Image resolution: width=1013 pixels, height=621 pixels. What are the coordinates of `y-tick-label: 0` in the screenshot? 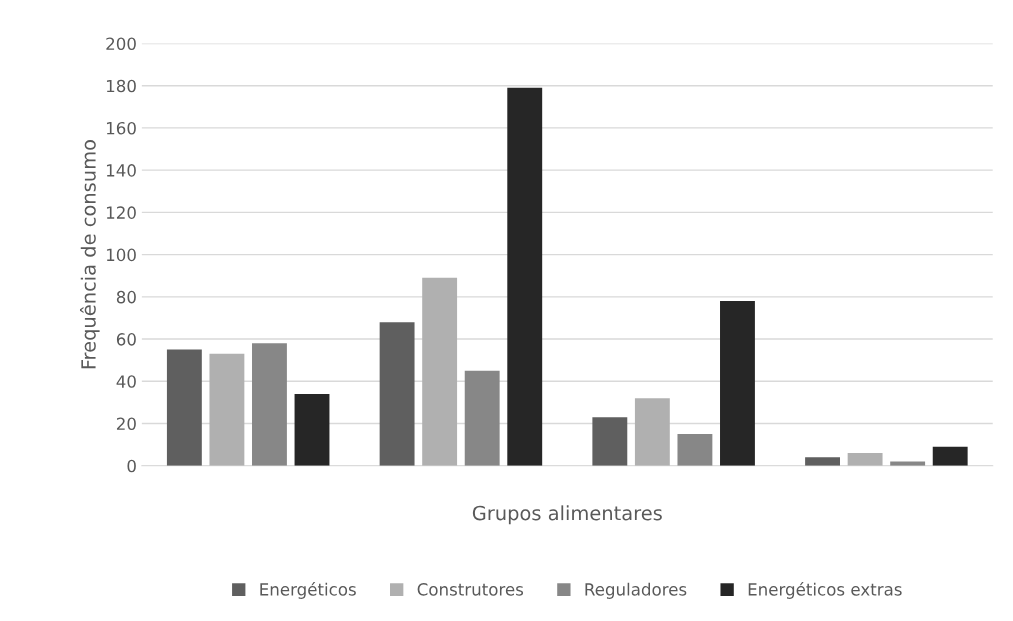 It's located at (131, 466).